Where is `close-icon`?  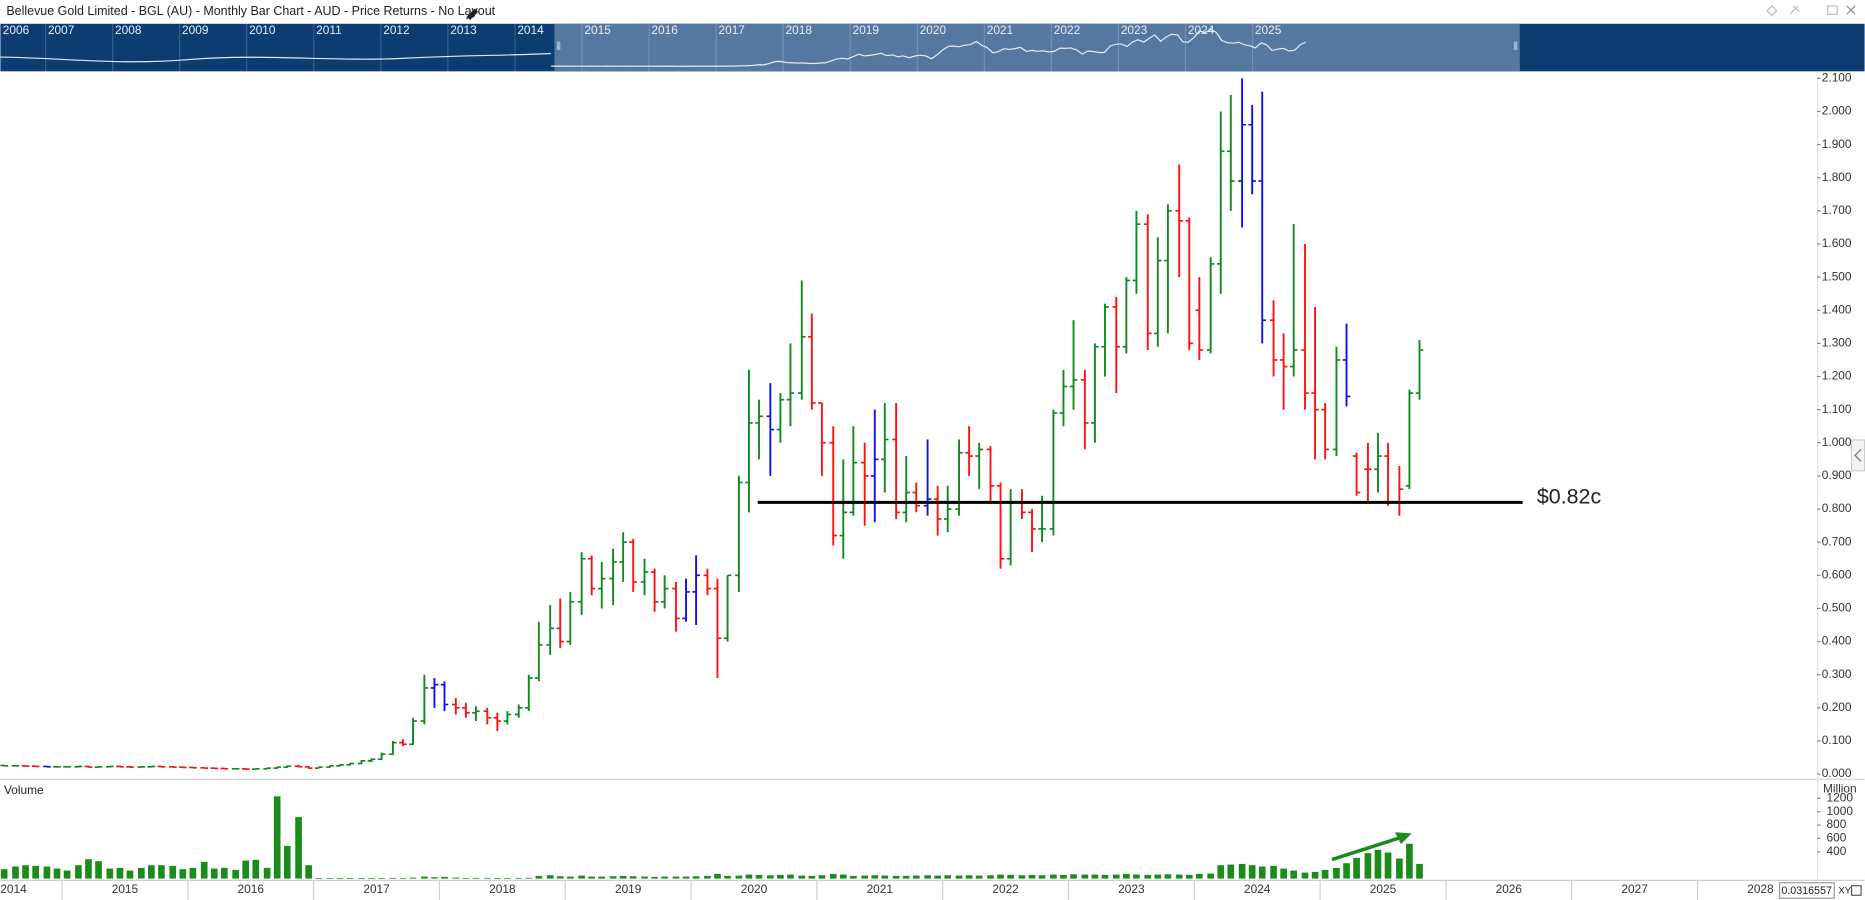 close-icon is located at coordinates (1851, 10).